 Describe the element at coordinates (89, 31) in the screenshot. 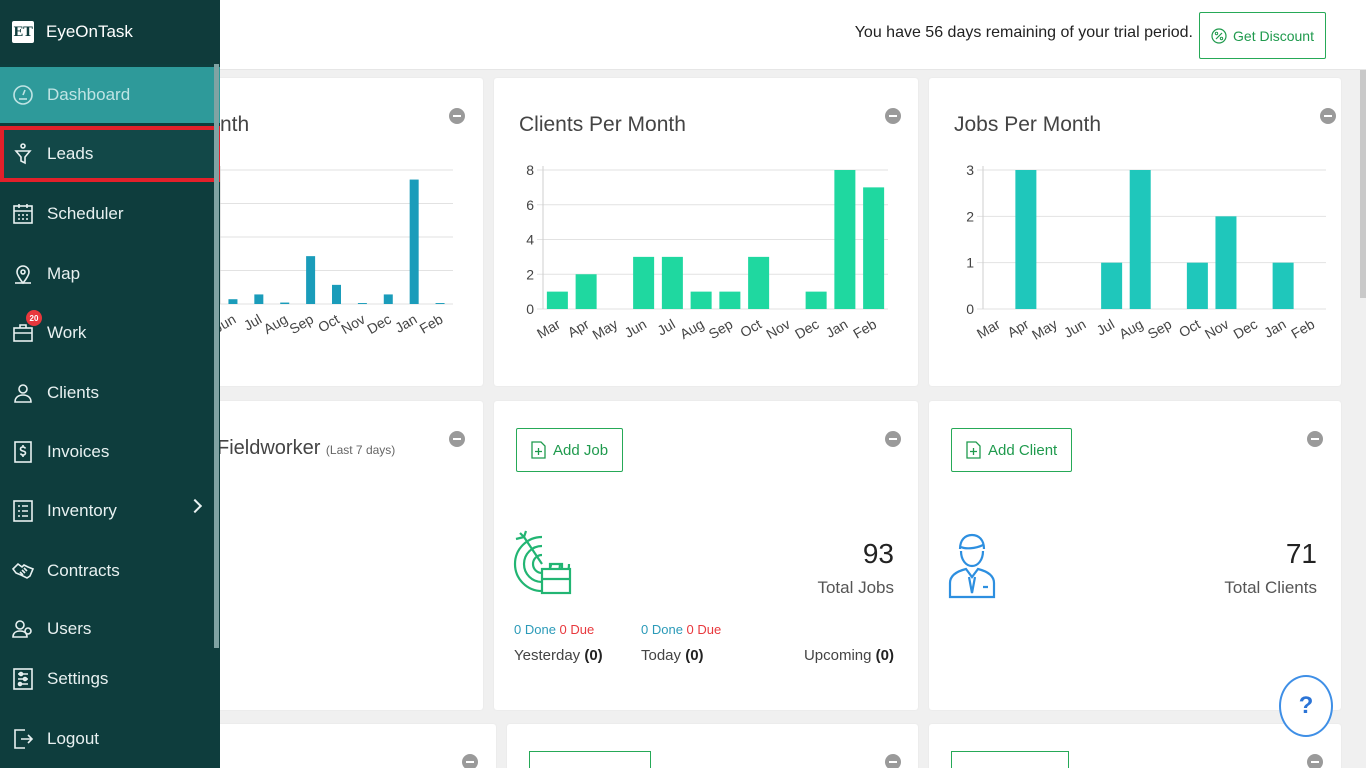

I see `brand-name: EyeOnTask` at that location.